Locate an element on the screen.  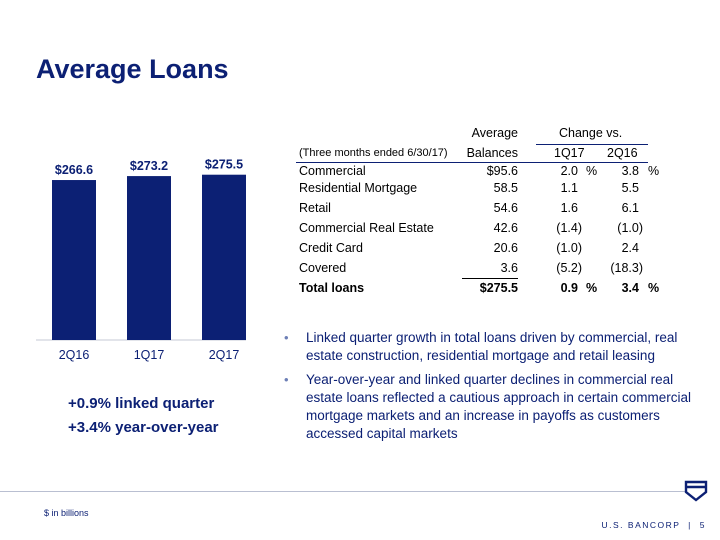
header-average: Average is located at coordinates (494, 133).